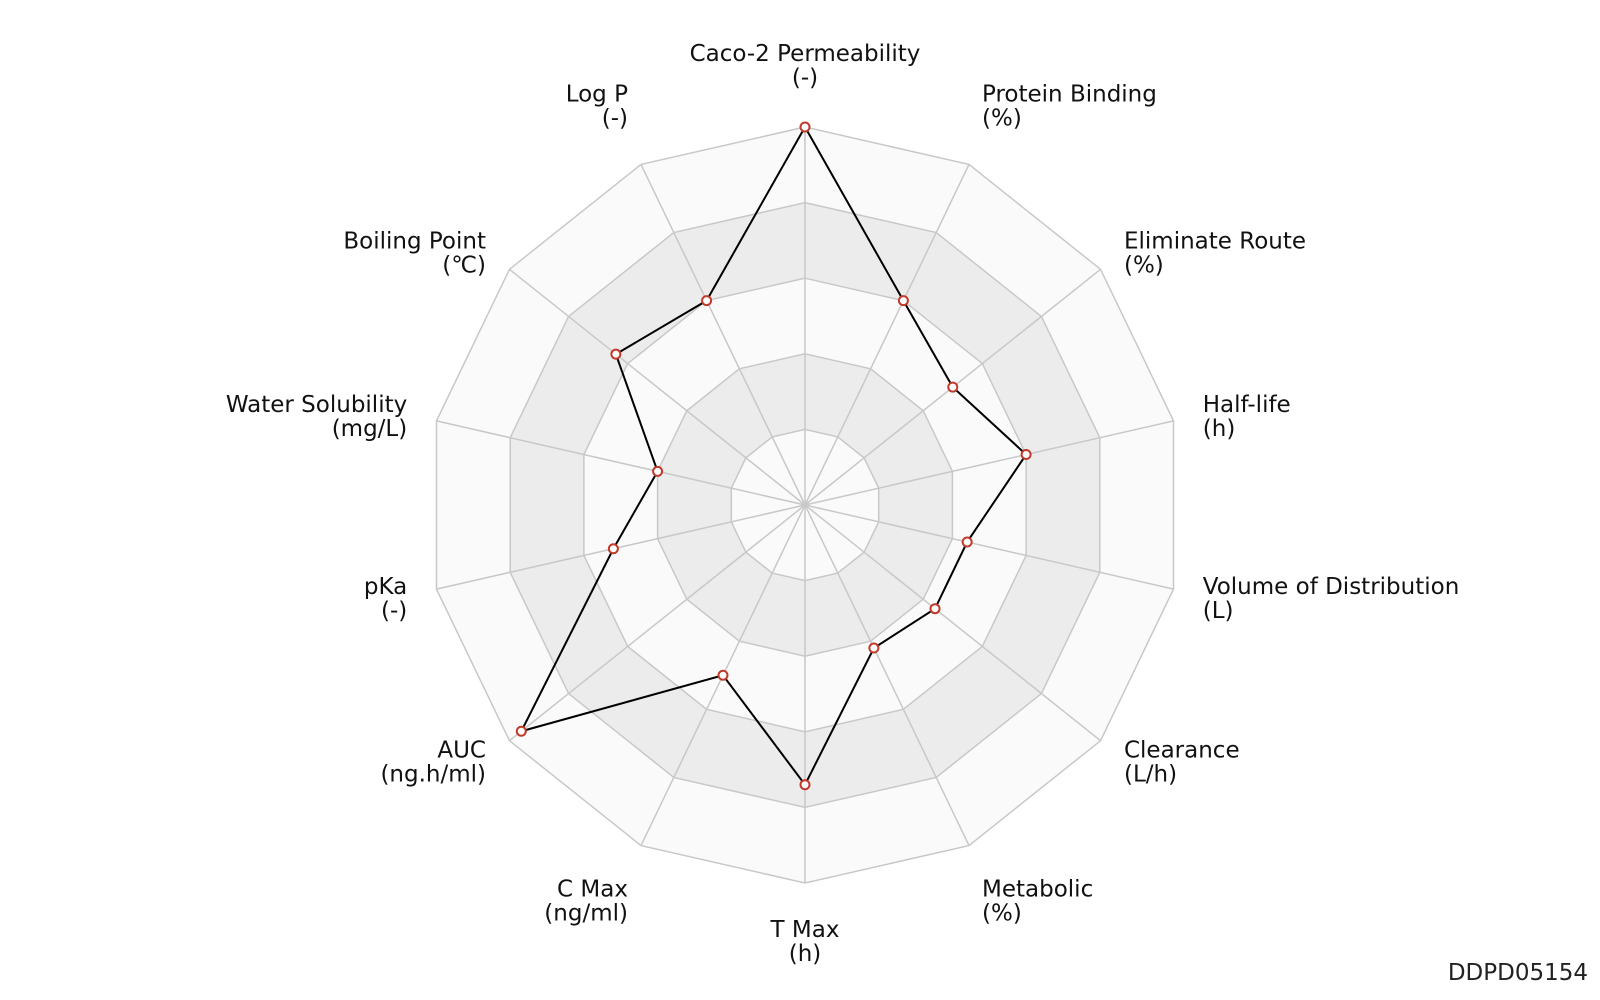 This screenshot has height=1000, width=1600. Describe the element at coordinates (1247, 405) in the screenshot. I see `axis-label-name: Half-life` at that location.